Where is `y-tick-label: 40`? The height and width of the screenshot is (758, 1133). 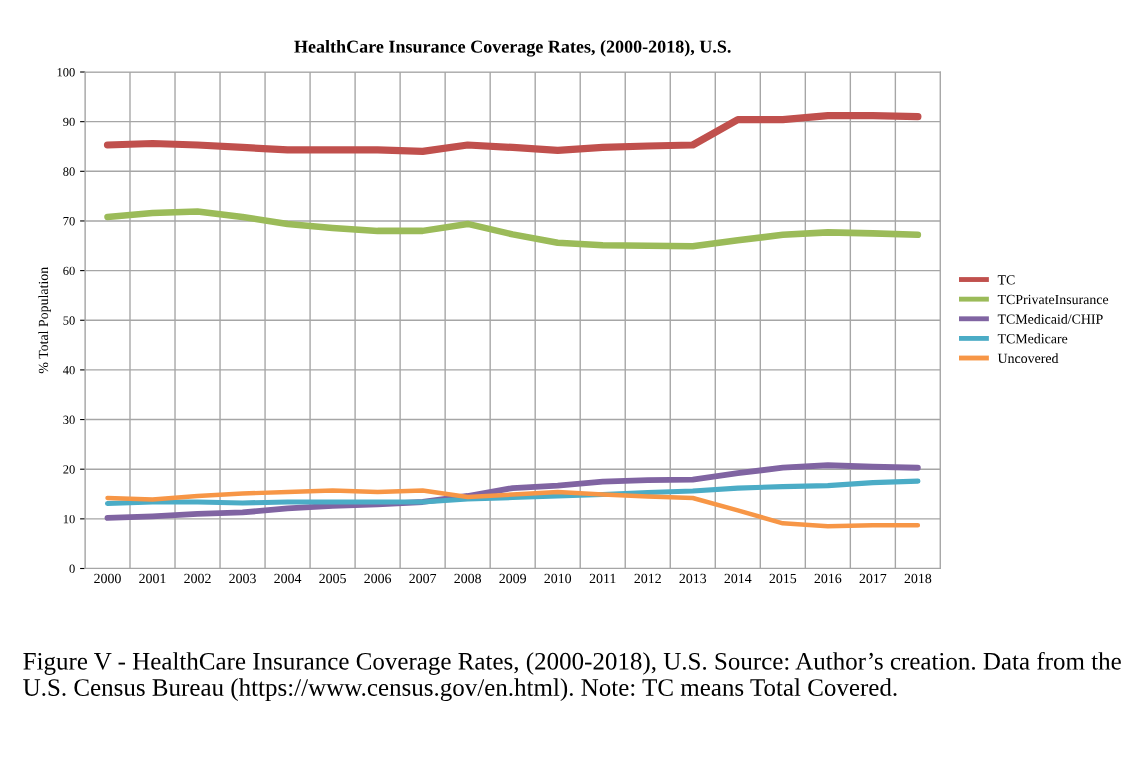
y-tick-label: 40 is located at coordinates (69, 370).